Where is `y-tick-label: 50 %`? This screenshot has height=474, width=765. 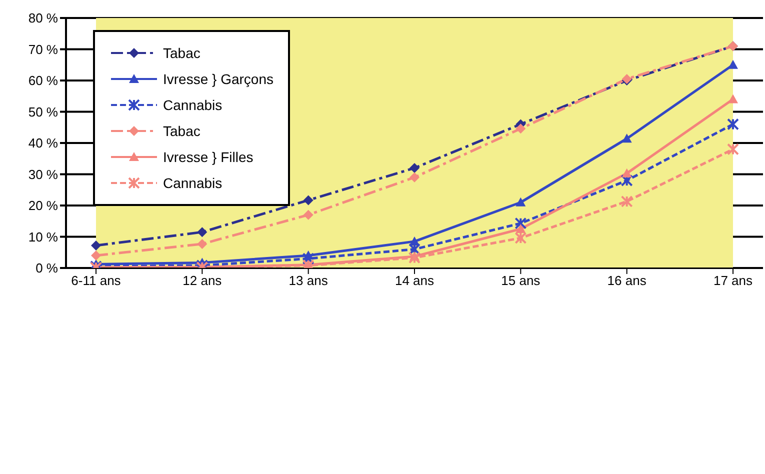 y-tick-label: 50 % is located at coordinates (43, 112).